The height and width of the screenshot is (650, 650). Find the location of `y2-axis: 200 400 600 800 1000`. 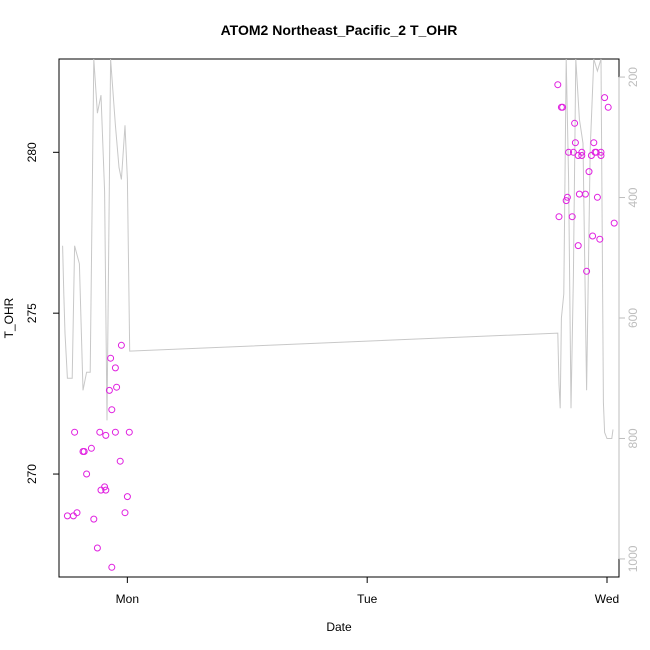

y2-axis: 200 400 600 800 1000 is located at coordinates (629, 319).